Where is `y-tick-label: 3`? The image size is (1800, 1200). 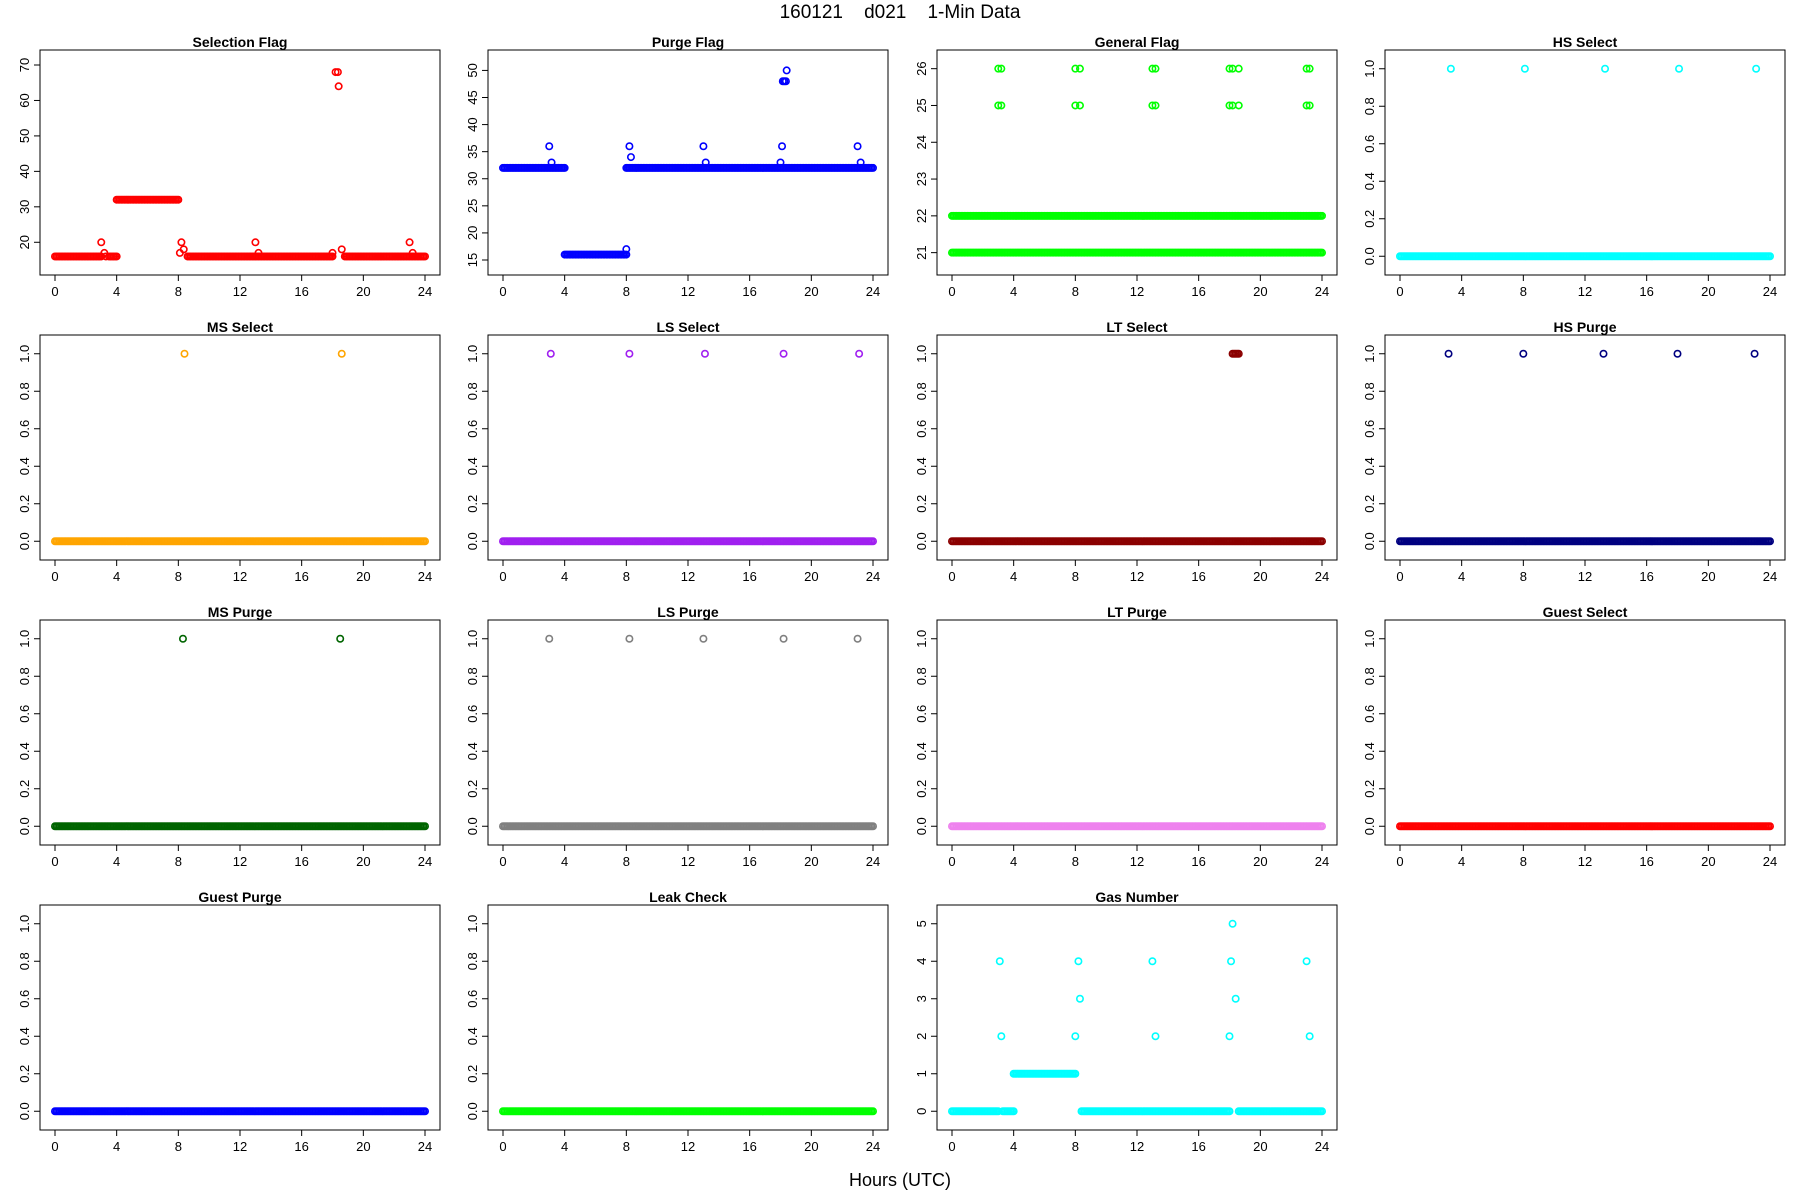 y-tick-label: 3 is located at coordinates (921, 998).